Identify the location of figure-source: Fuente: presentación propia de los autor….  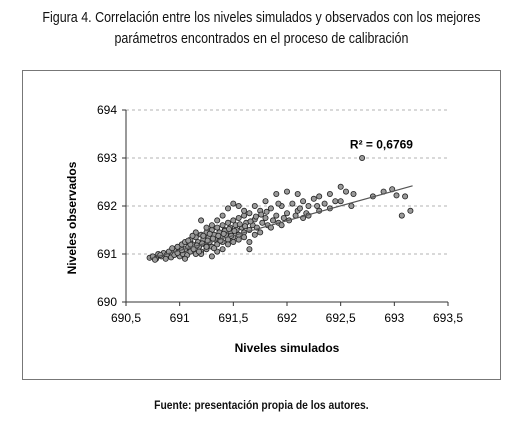
(261, 405).